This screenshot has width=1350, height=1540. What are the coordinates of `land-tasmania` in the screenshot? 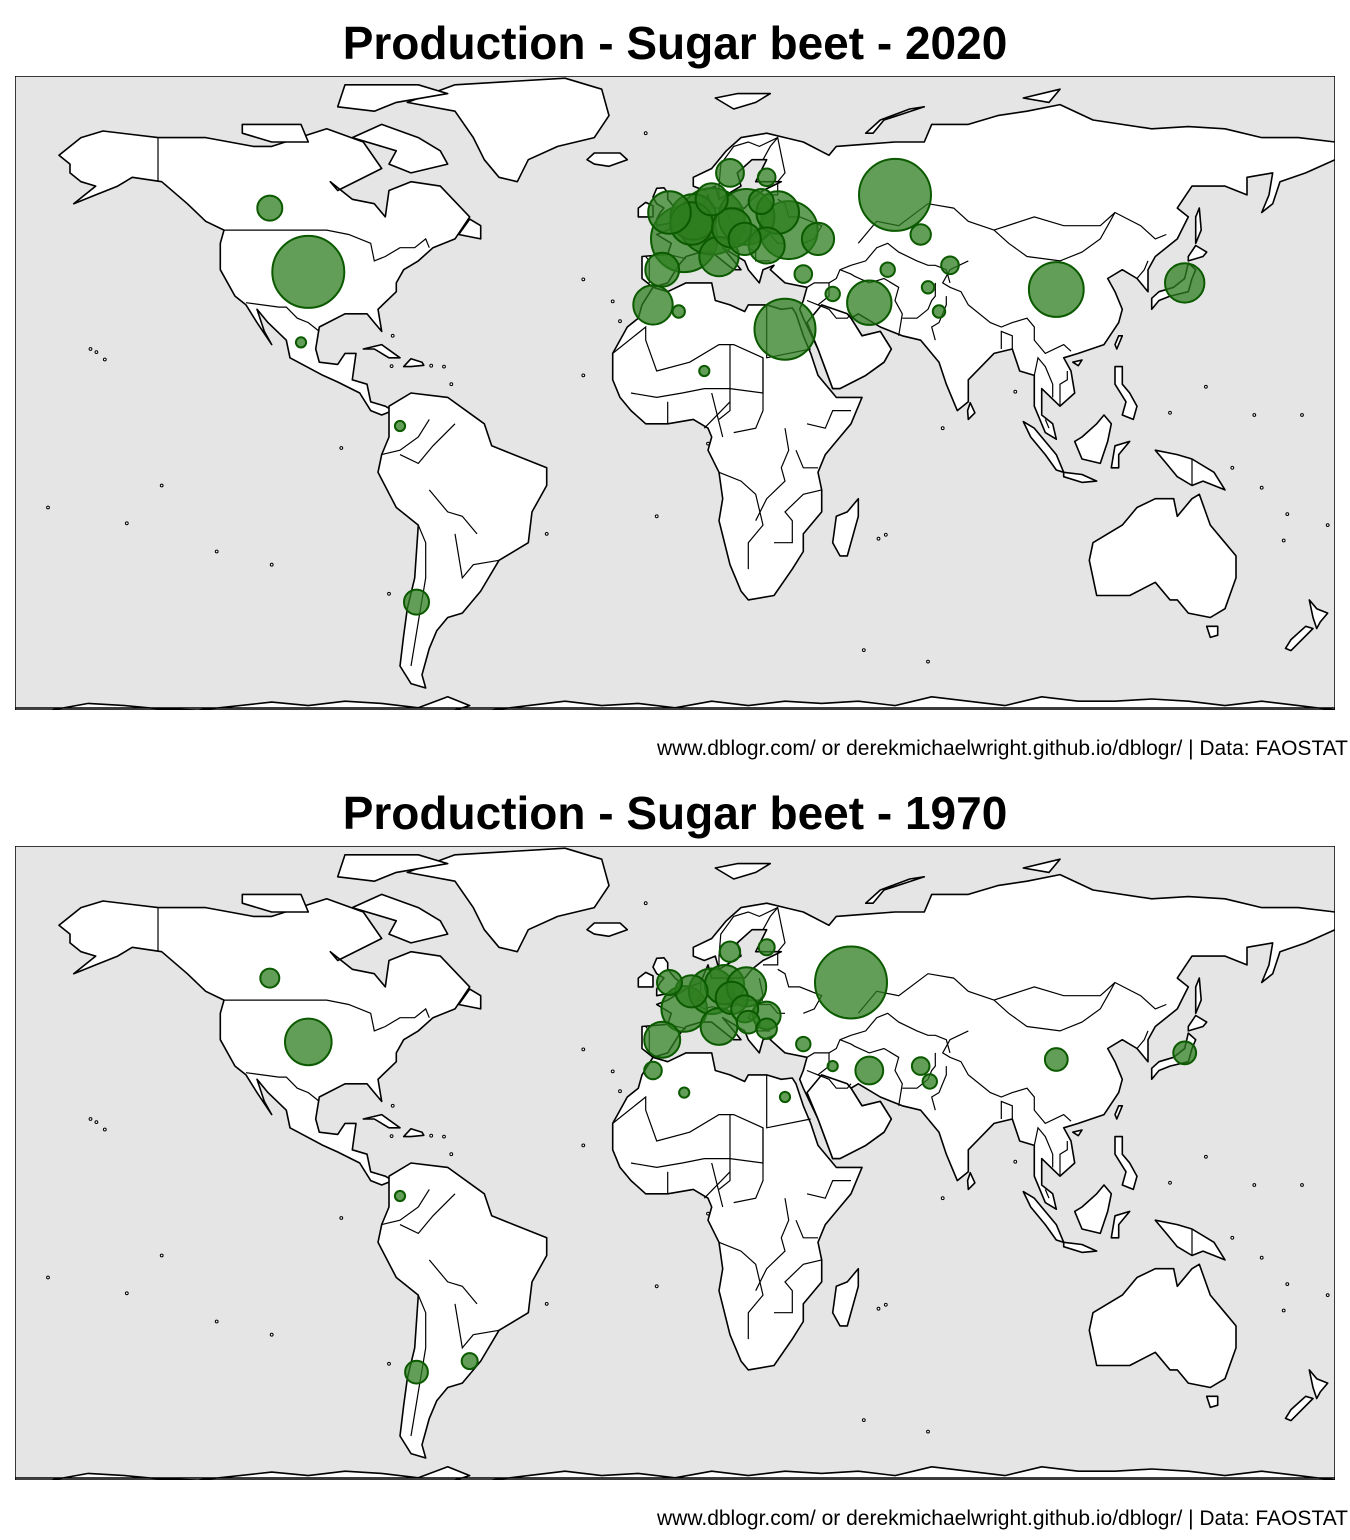 It's located at (1212, 632).